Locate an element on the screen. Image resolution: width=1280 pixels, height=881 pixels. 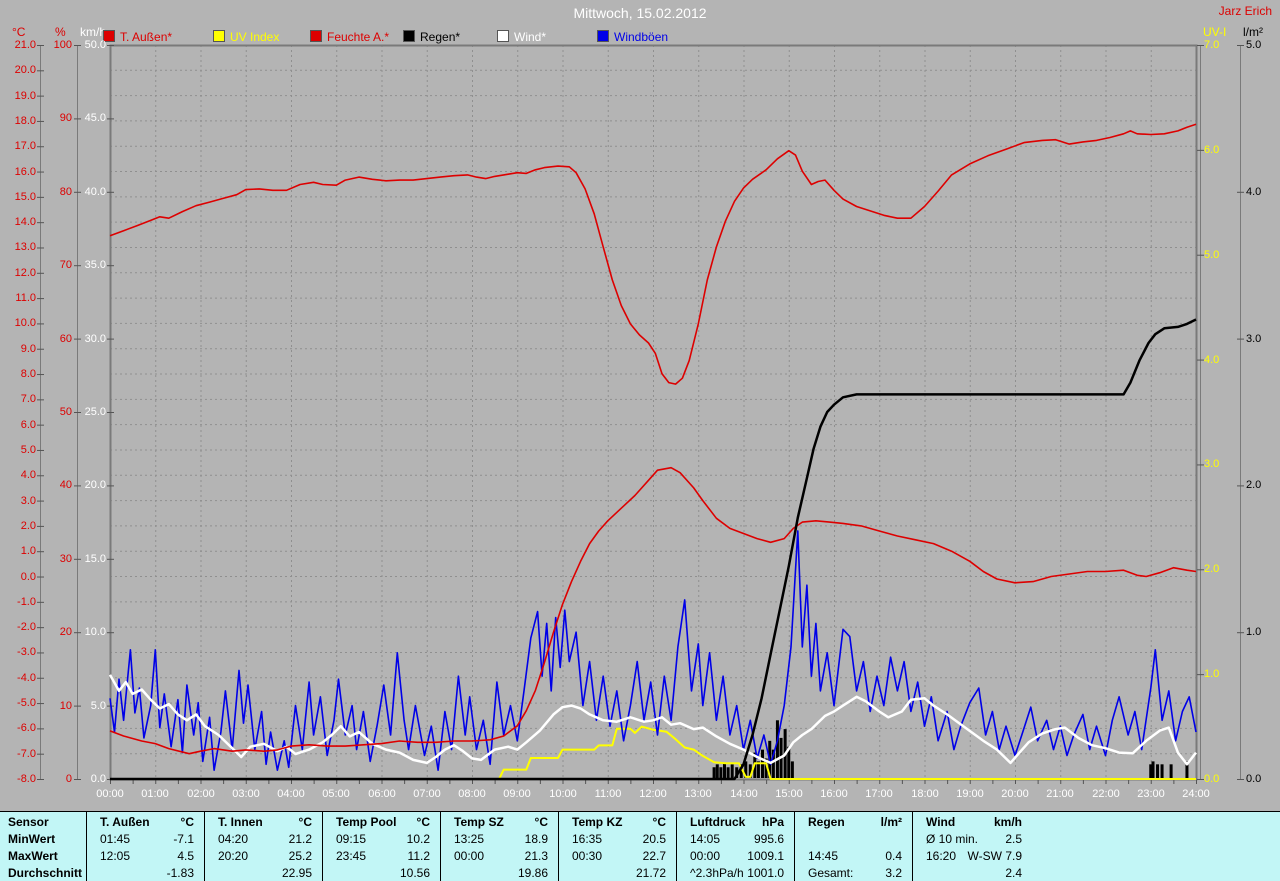
y-tick-label-lm2: 4.0 is located at coordinates (1254, 192).